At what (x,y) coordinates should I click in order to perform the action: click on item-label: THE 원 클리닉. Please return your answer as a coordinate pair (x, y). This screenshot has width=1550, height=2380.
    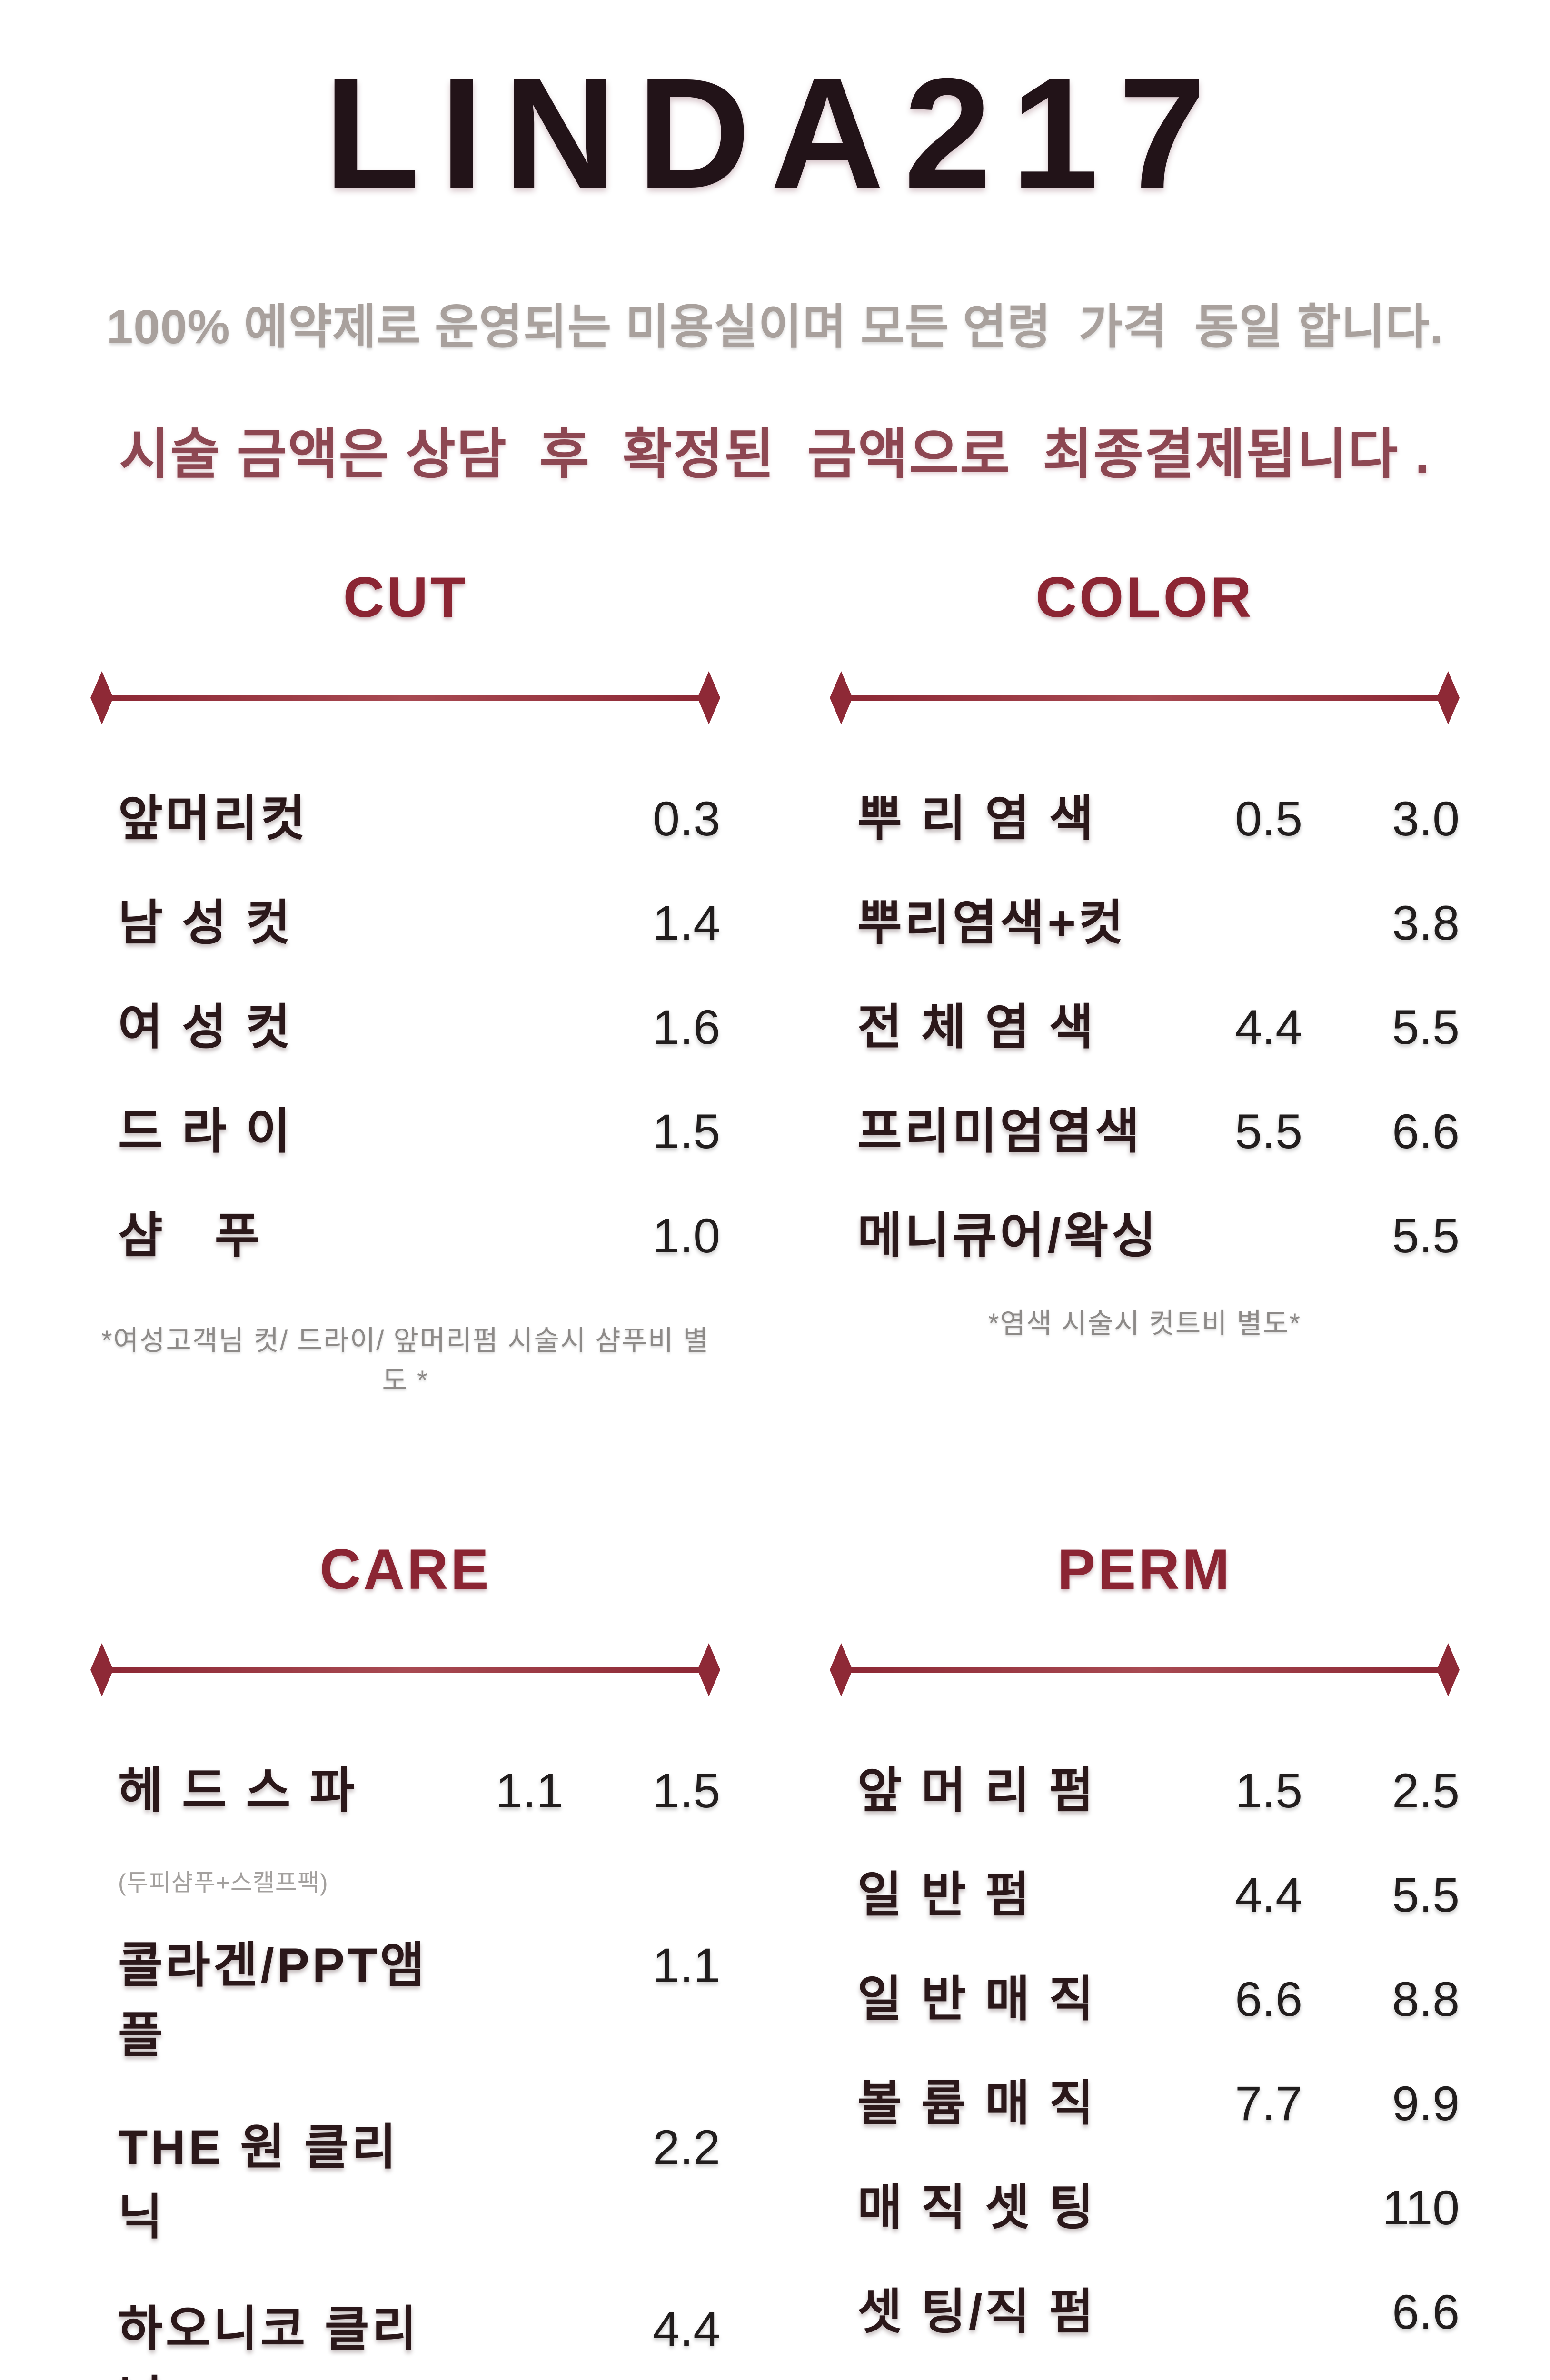
    Looking at the image, I should click on (258, 2182).